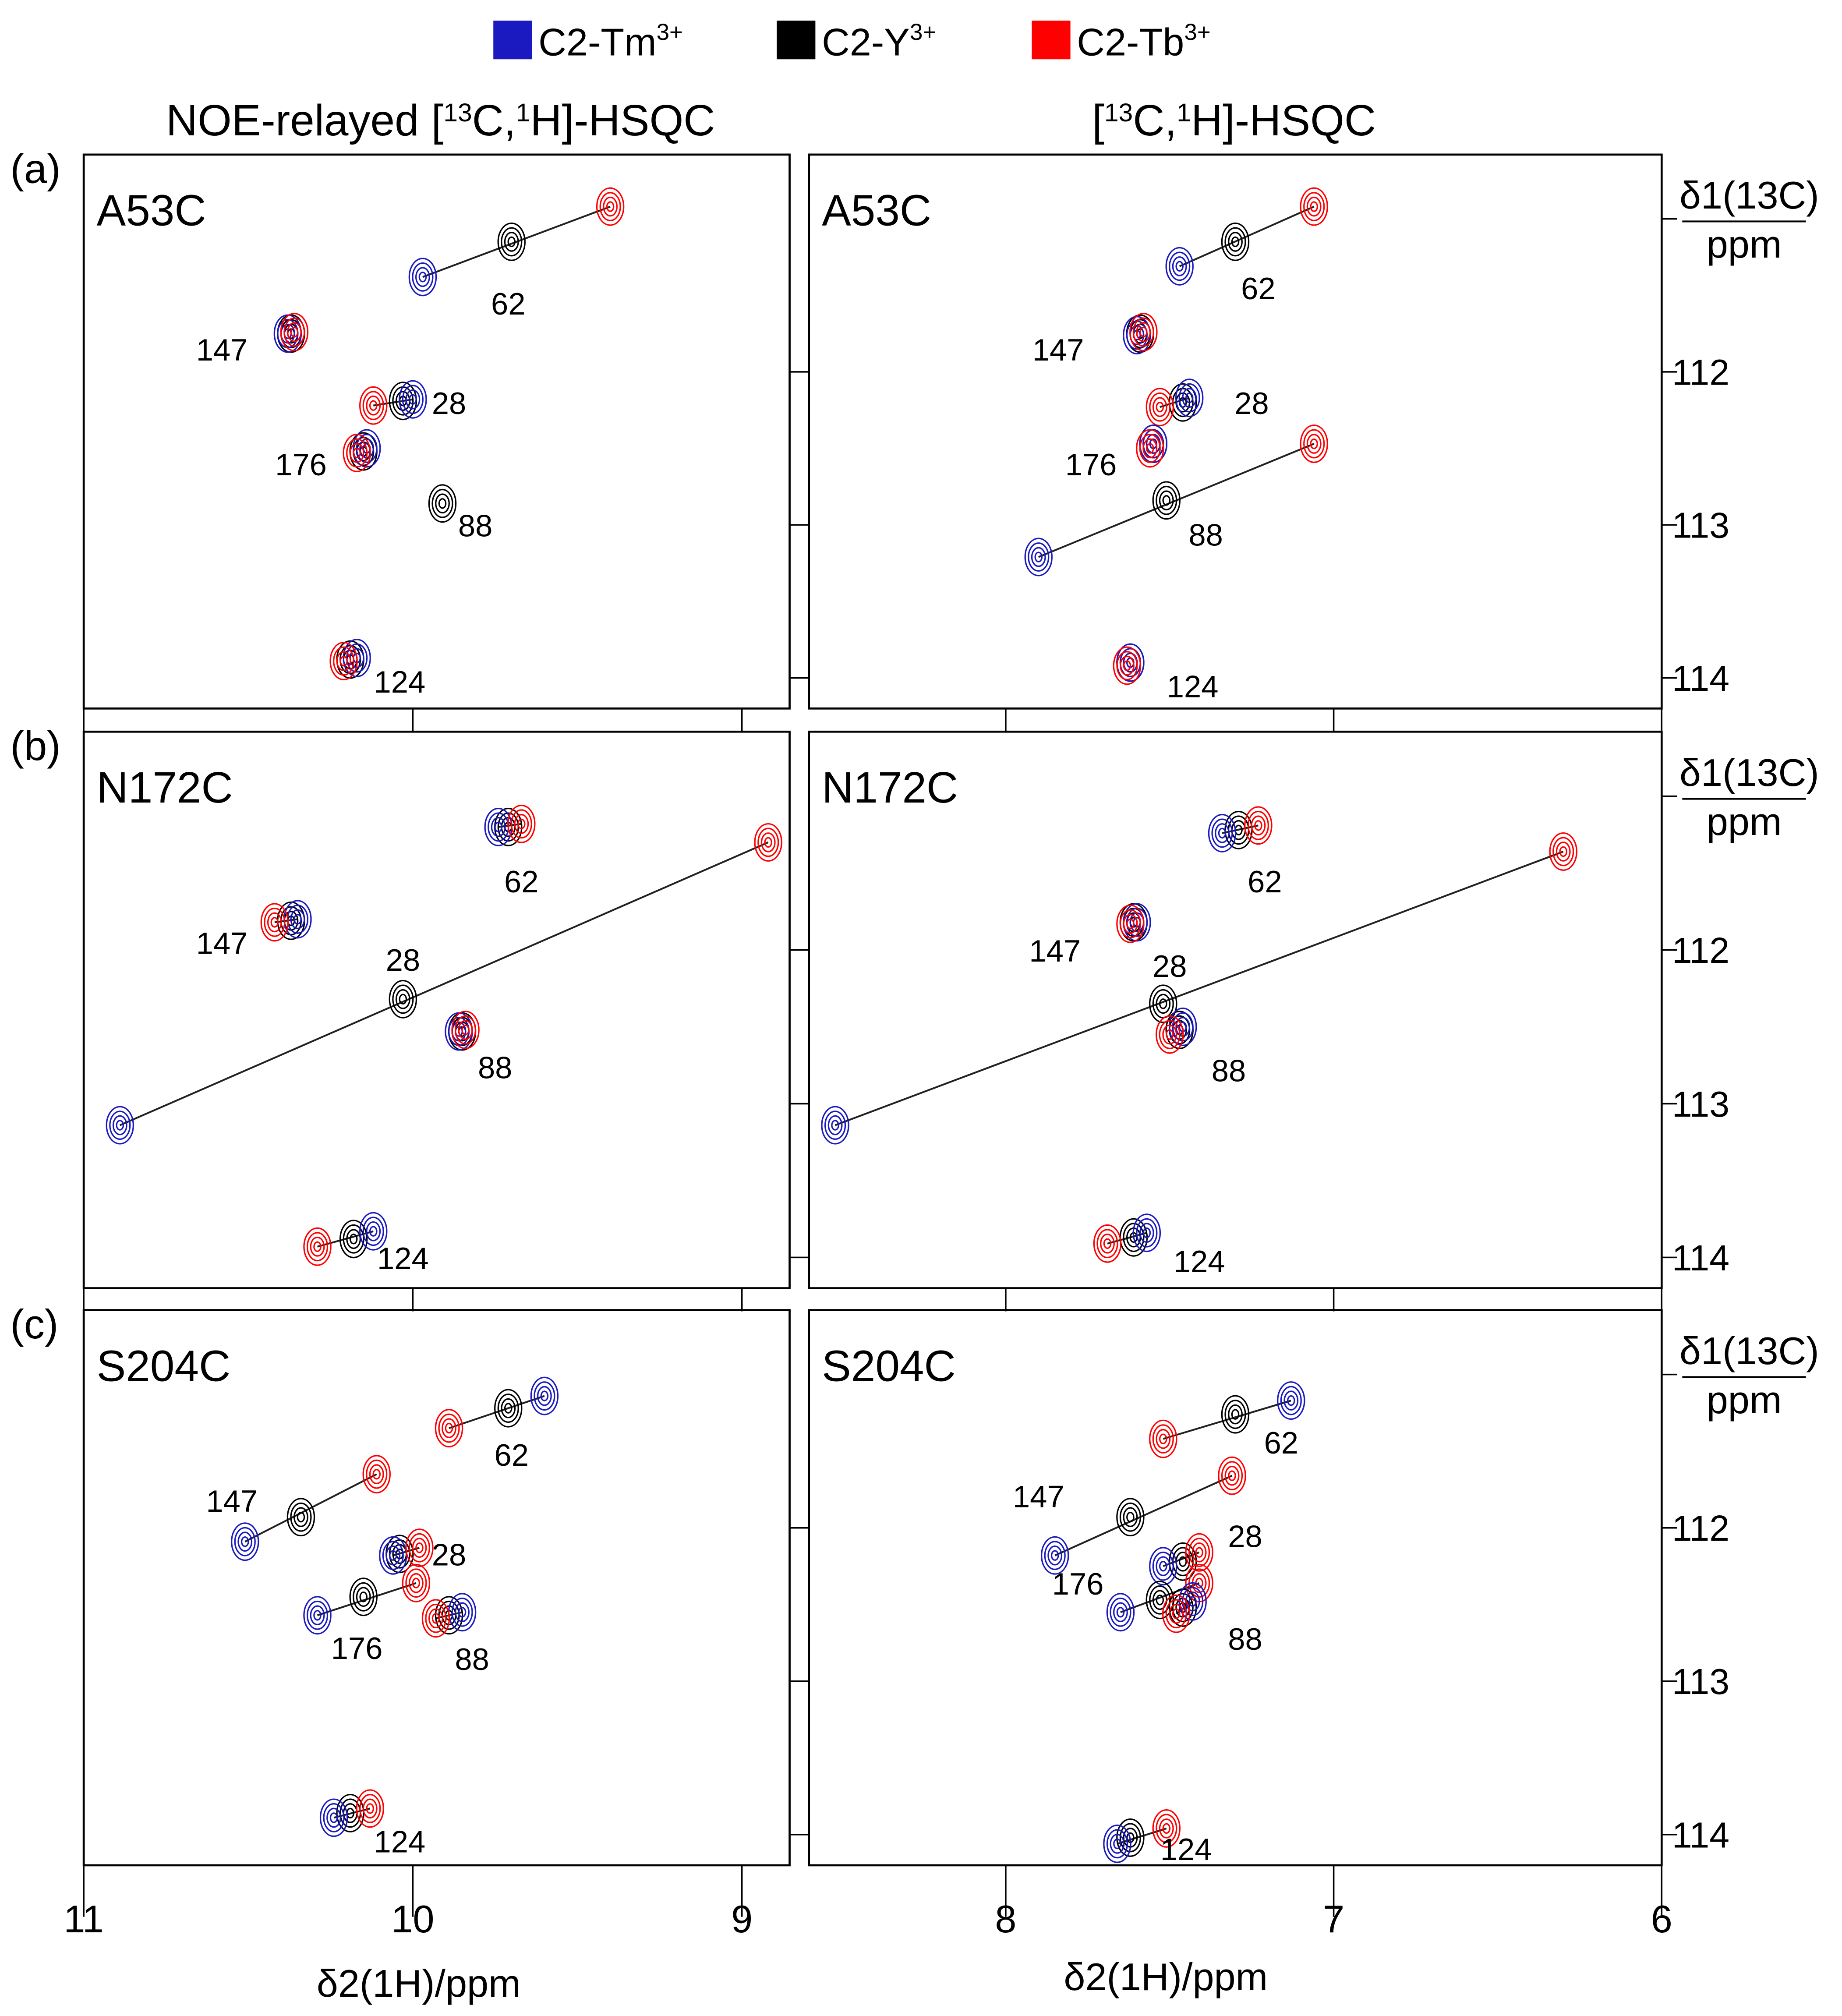  I want to click on peak-28-Y, so click(403, 999).